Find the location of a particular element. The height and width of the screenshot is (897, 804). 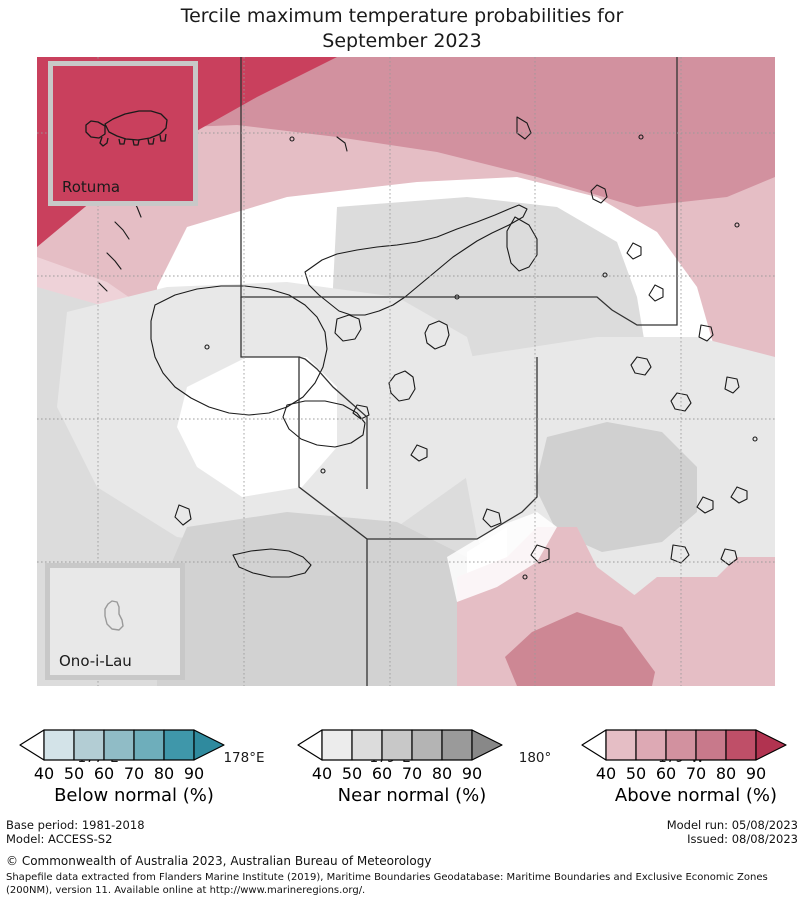

rotuma-island-shape is located at coordinates (126, 128).